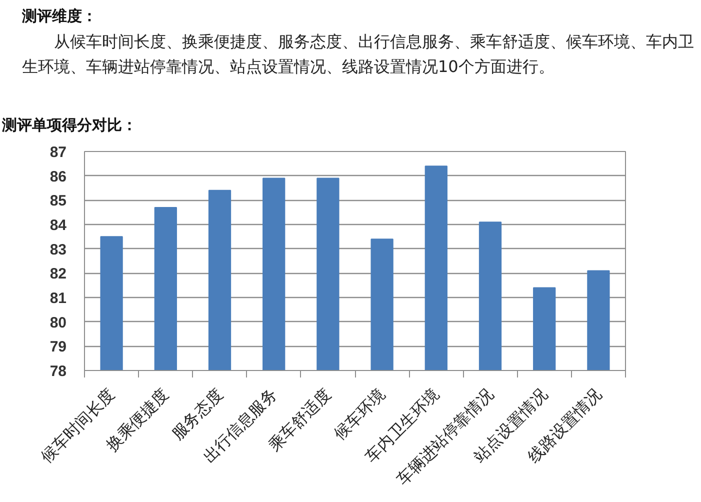  I want to click on y-tick-label: 78, so click(58, 371).